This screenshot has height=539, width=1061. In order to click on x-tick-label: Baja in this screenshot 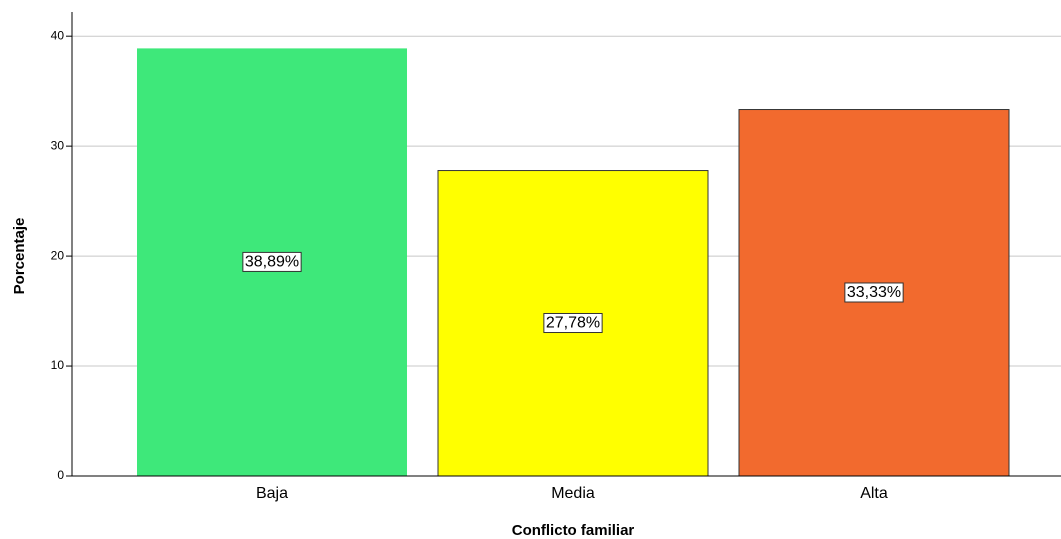, I will do `click(272, 493)`.